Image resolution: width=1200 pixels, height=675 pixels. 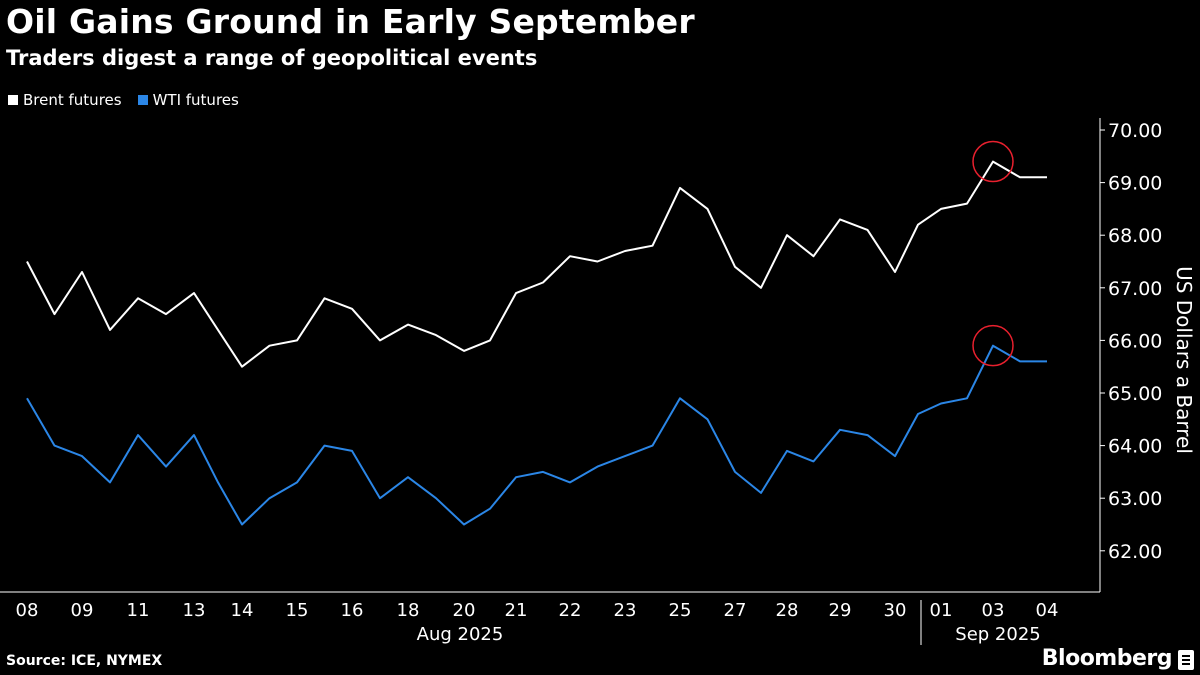 I want to click on y-tick-label: 63.00, so click(x=1135, y=499).